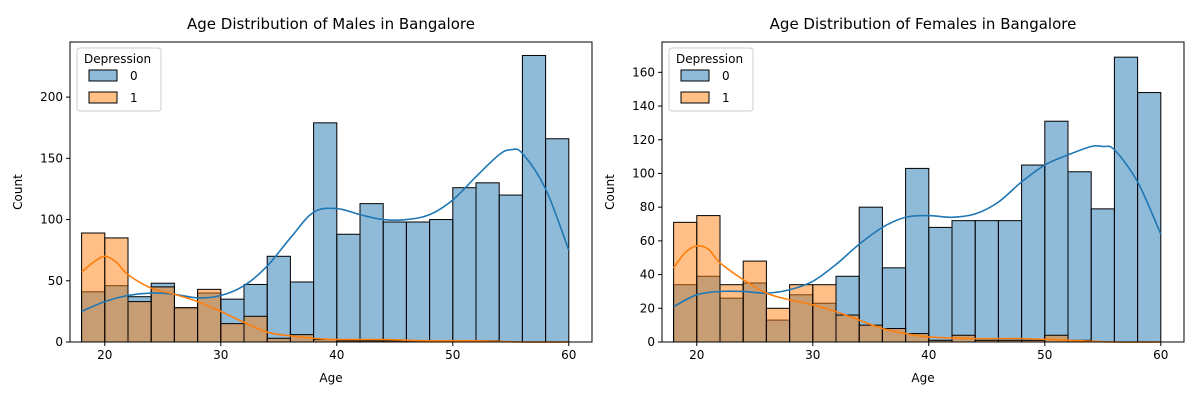 This screenshot has width=1200, height=400. I want to click on y-axis: 0 50 100 150 200, so click(55, 219).